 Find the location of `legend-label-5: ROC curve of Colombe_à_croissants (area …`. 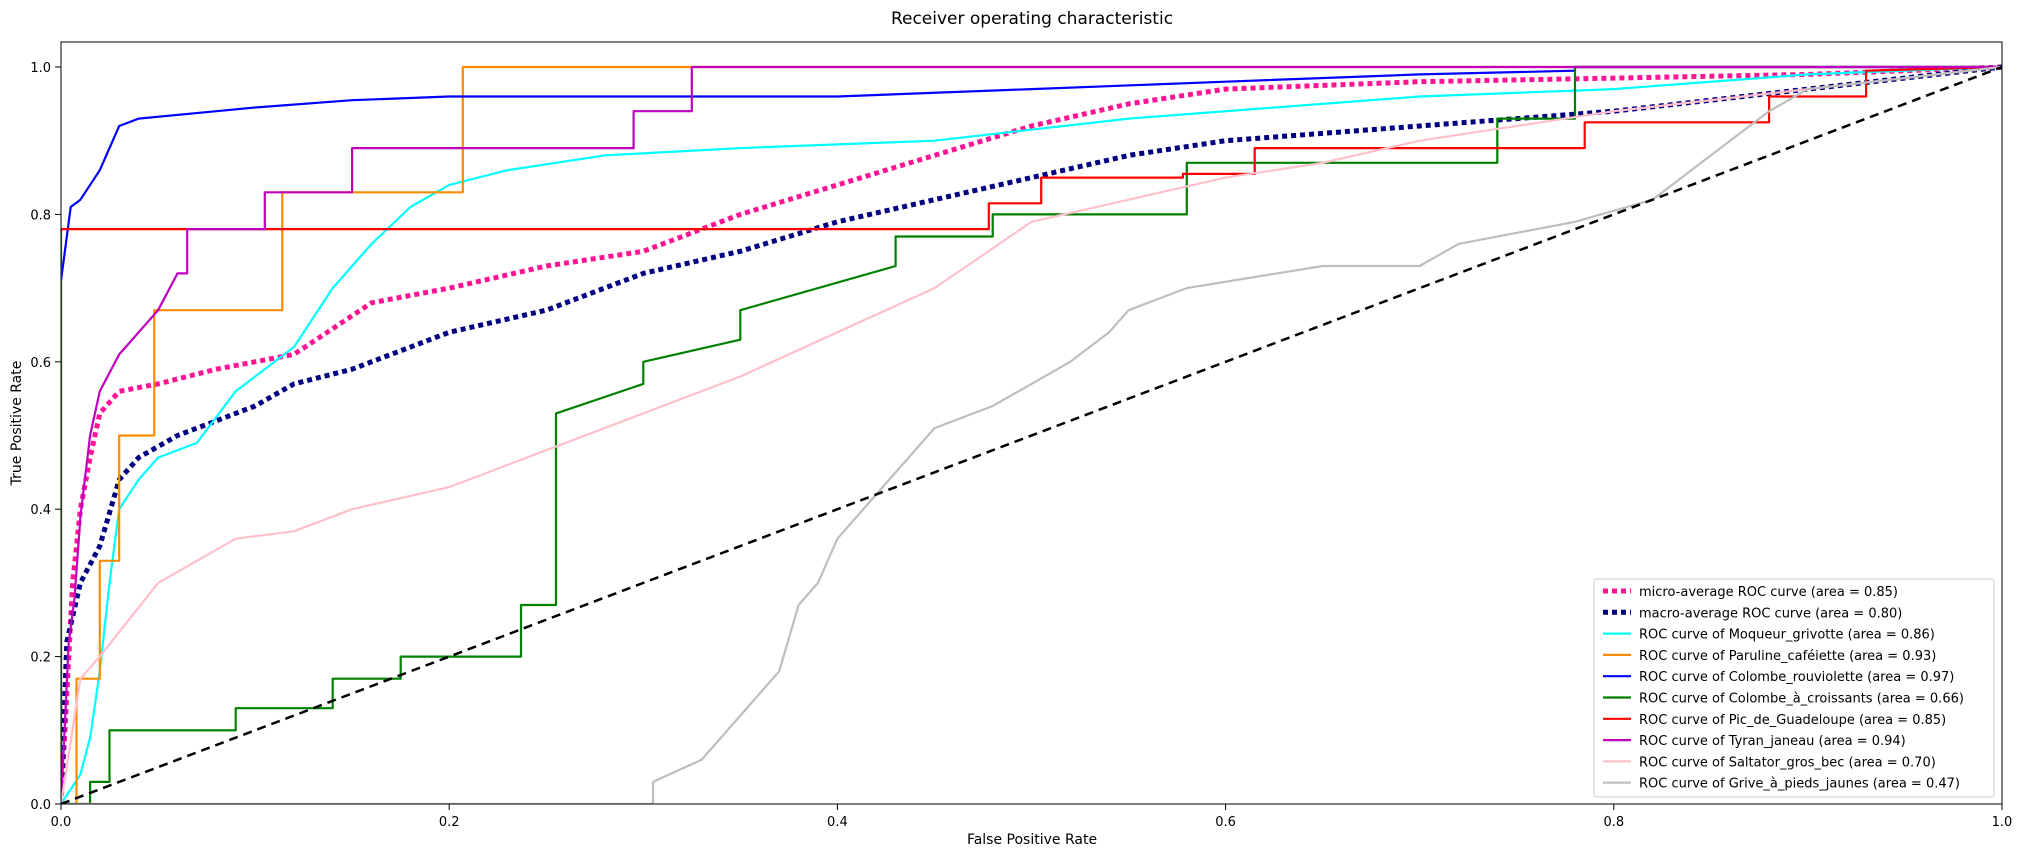

legend-label-5: ROC curve of Colombe_à_croissants (area … is located at coordinates (1801, 699).